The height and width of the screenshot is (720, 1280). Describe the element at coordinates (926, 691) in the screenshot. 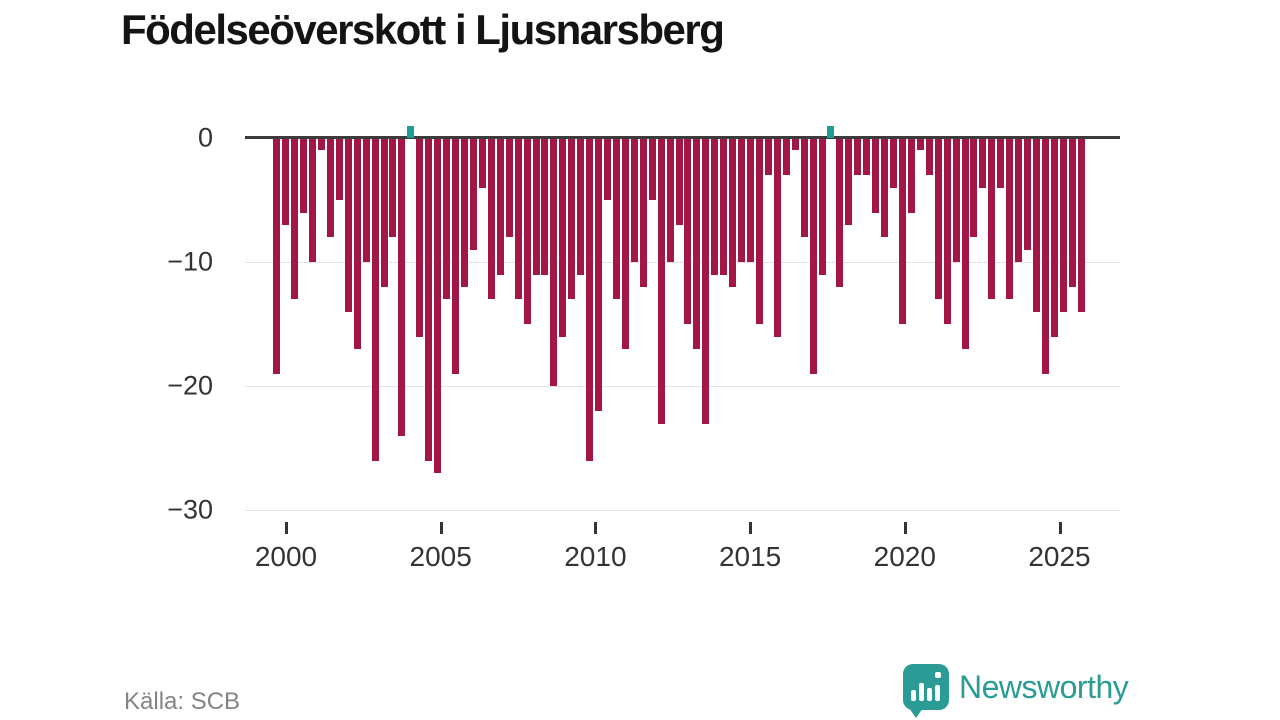

I see `bar-chart-speech-bubble-icon` at that location.